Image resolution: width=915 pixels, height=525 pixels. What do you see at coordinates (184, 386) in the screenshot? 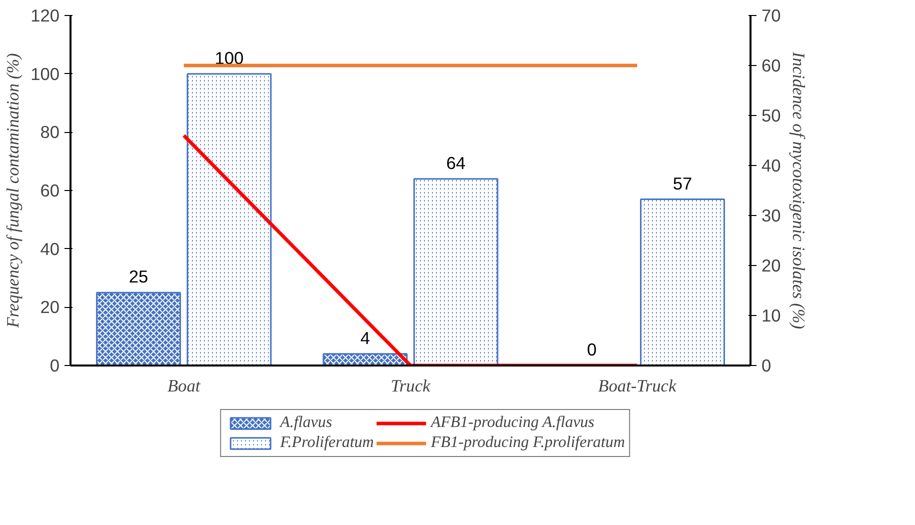
I see `x-tick-label: Boat` at bounding box center [184, 386].